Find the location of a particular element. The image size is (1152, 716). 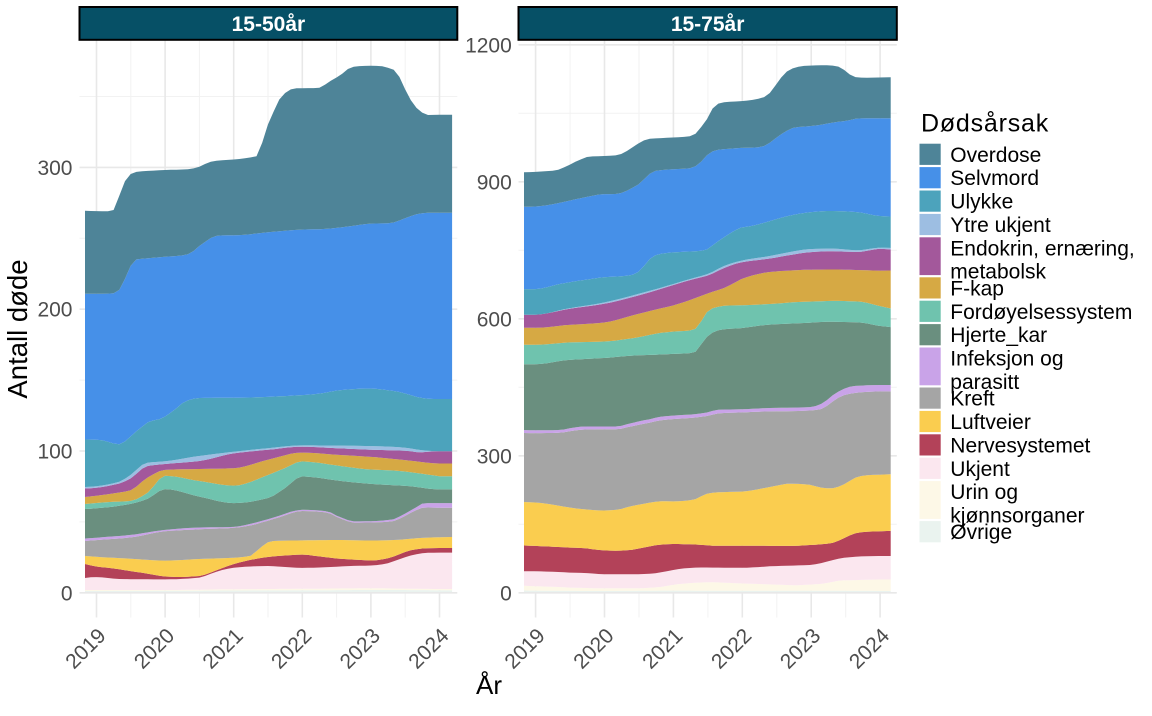

svg-text: parasitt is located at coordinates (984, 382).